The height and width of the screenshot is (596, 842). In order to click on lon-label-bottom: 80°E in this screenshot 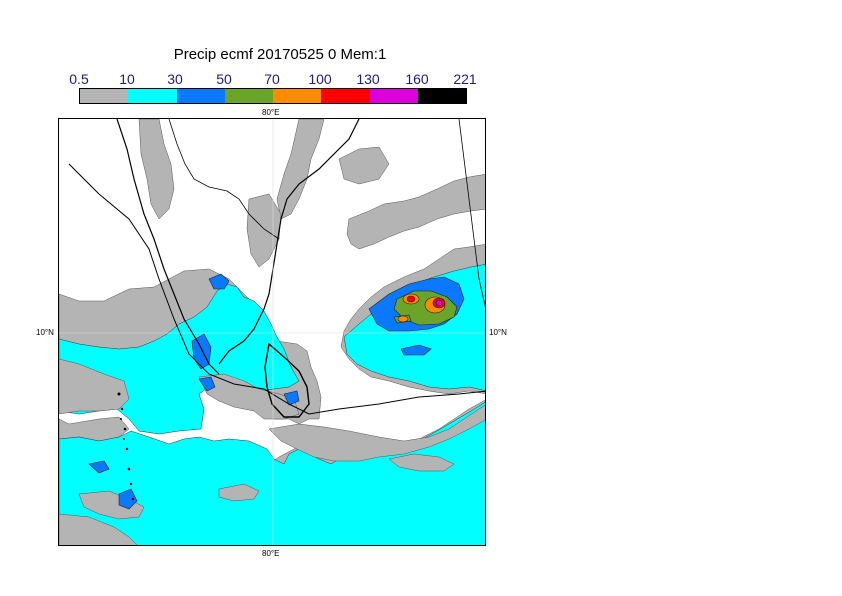, I will do `click(271, 553)`.